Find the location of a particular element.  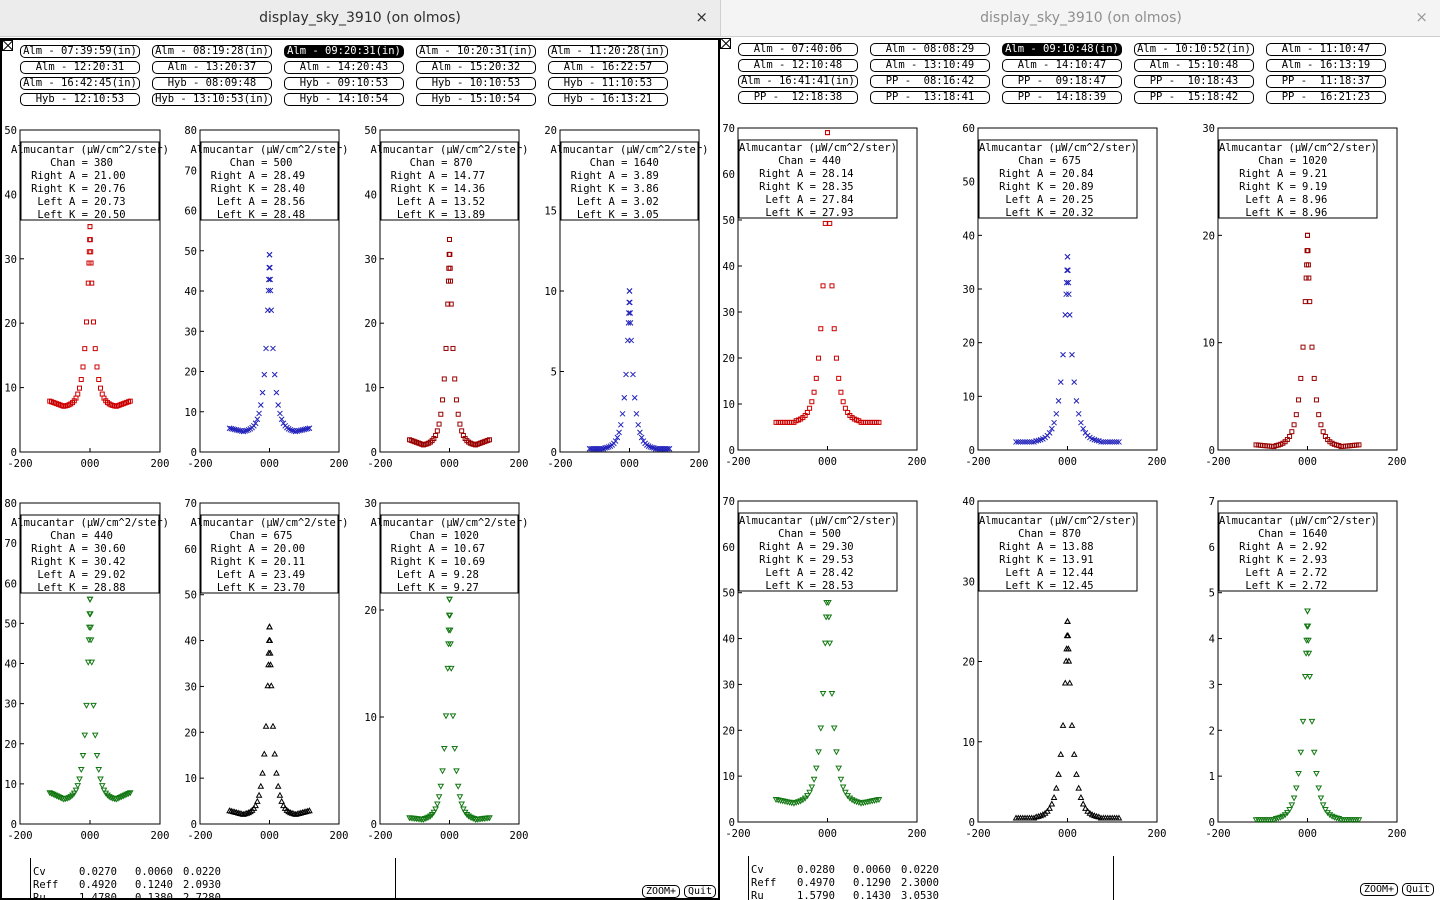

time-select-button: Alm - 07:40:06 is located at coordinates (798, 49).